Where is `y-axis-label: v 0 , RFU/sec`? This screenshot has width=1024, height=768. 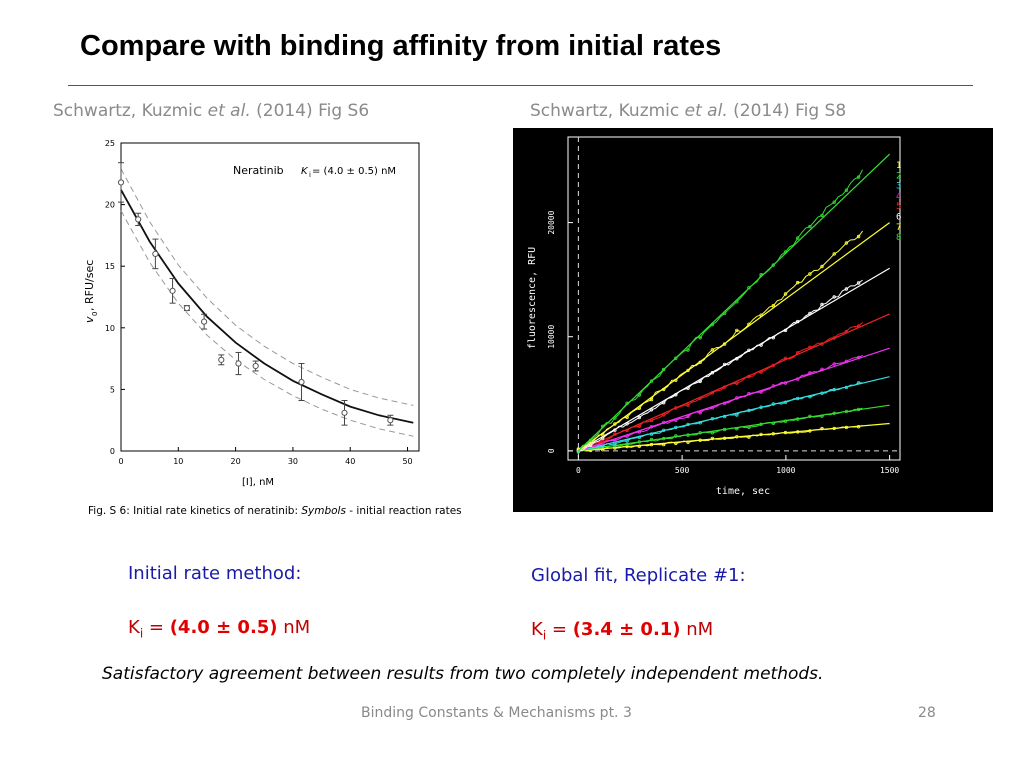
y-axis-label: v 0 , RFU/sec is located at coordinates (91, 291).